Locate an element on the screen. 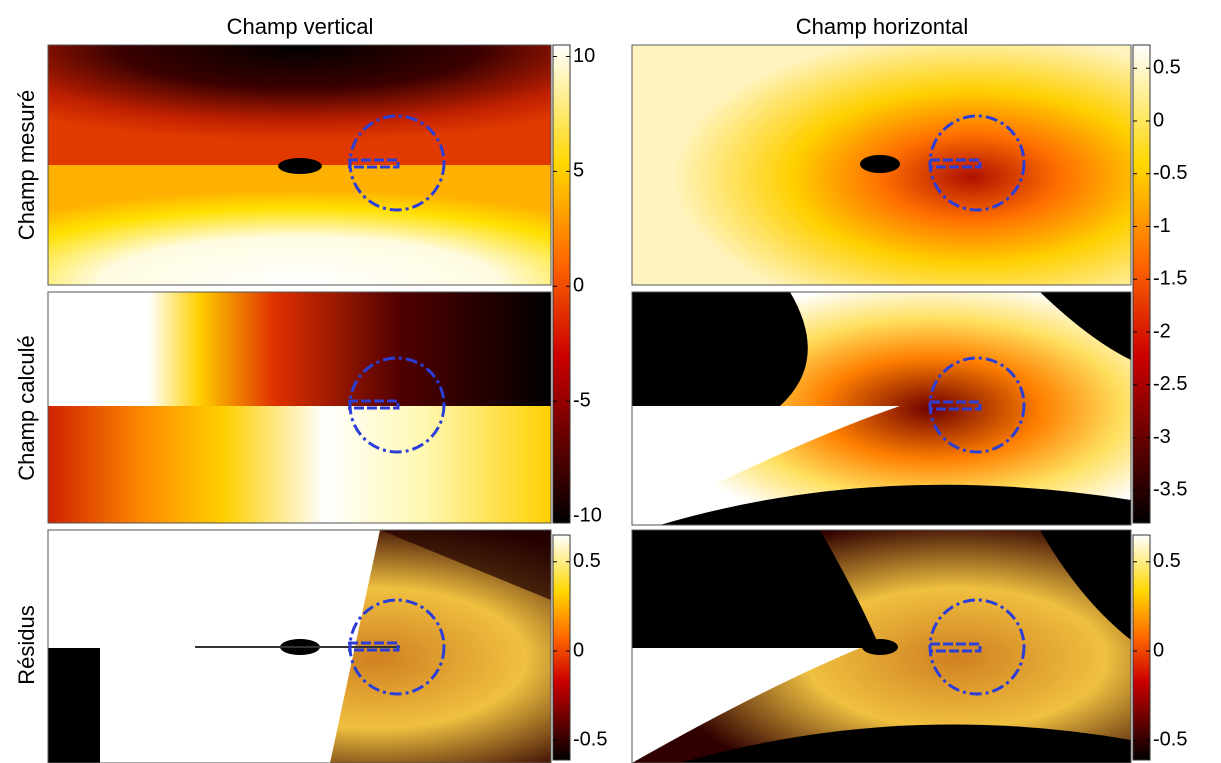 This screenshot has width=1221, height=763. colorbar-tick-label: -3 is located at coordinates (1162, 437).